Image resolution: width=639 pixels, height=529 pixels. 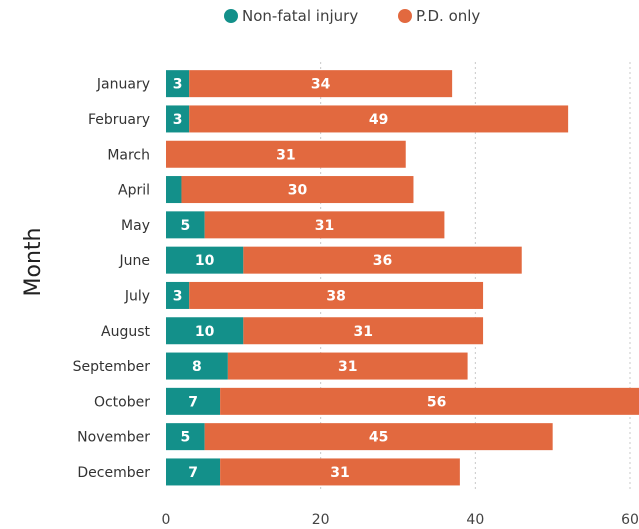 I want to click on data-label-non-fatal-injury-may: 5, so click(x=185, y=226).